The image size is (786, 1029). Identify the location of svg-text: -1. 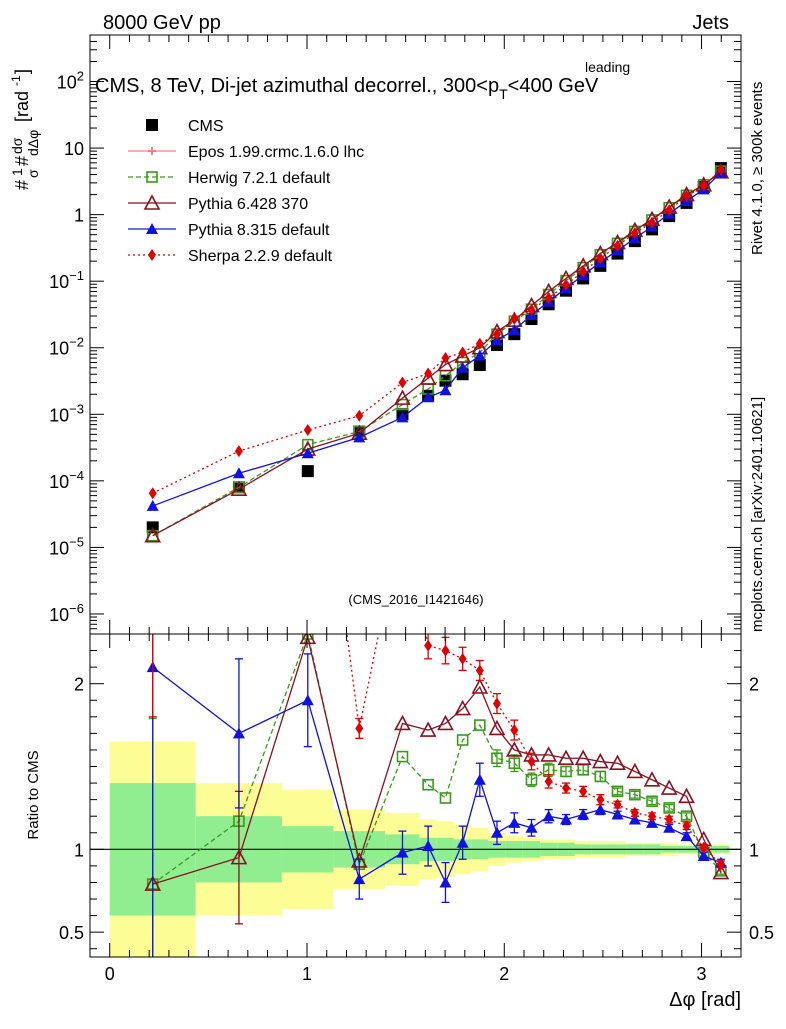
(16, 80).